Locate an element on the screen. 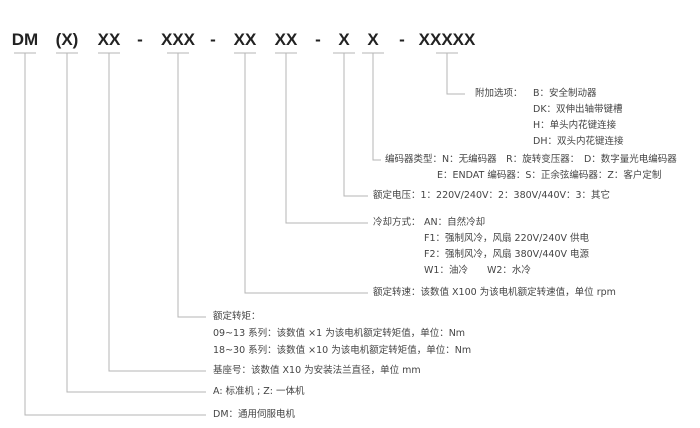  code-segment-series: DM is located at coordinates (25, 39).